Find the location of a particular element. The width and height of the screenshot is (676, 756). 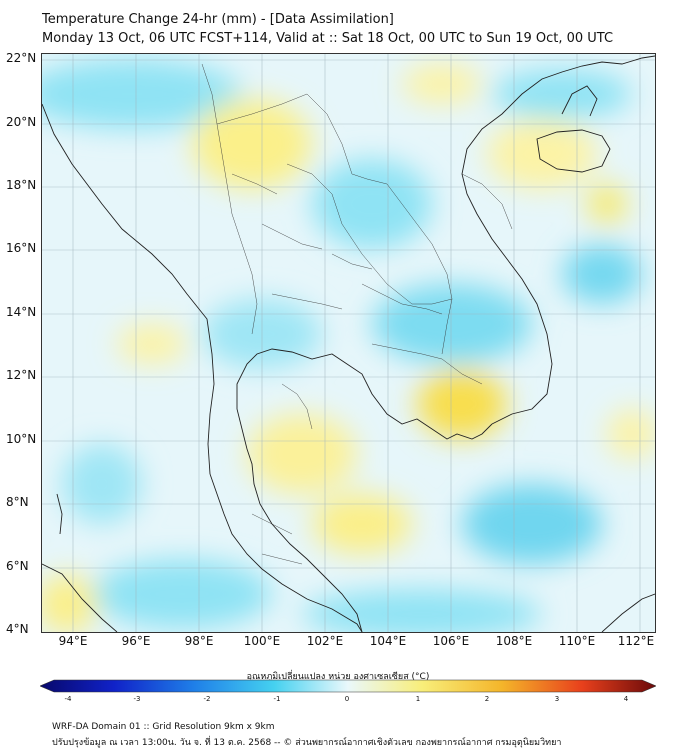

colorbar-tick: -4 is located at coordinates (68, 699).